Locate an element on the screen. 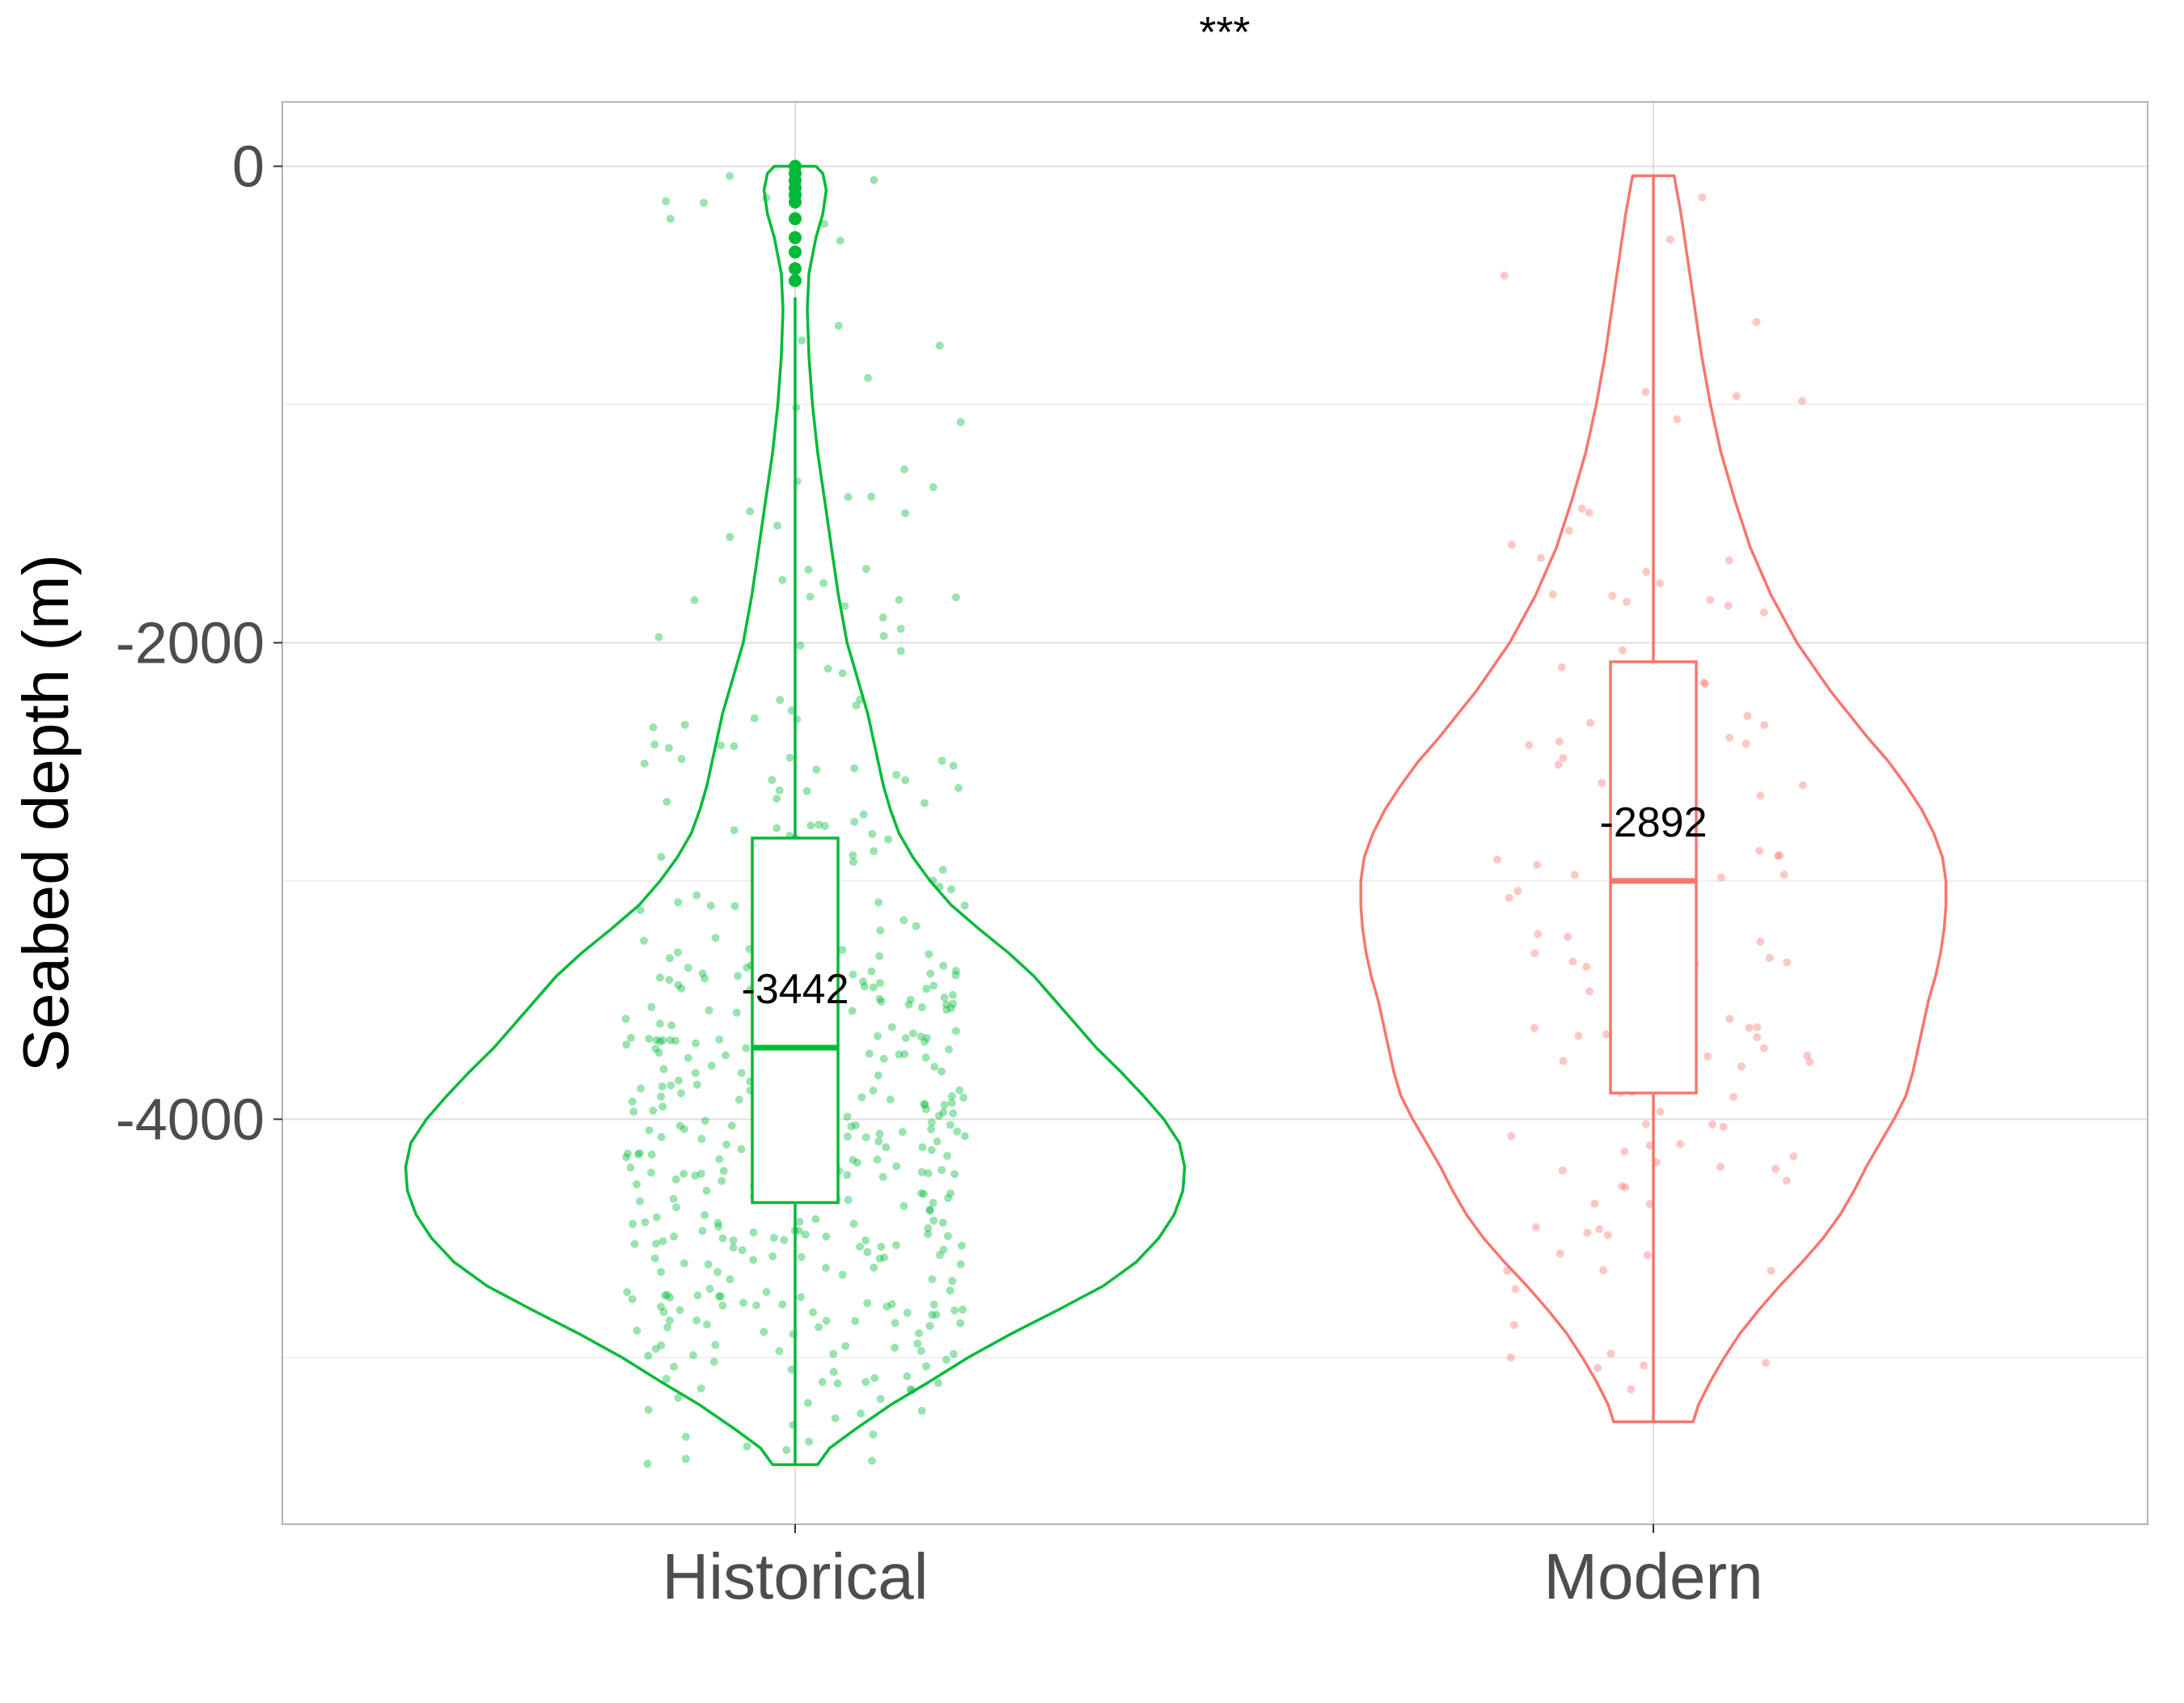 Image resolution: width=2184 pixels, height=1703 pixels. outlier-point-historical is located at coordinates (795, 269).